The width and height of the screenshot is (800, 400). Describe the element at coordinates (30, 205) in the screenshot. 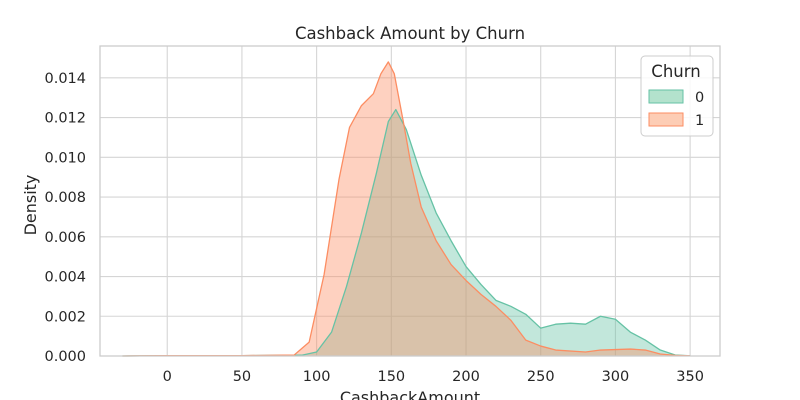

I see `y-axis-label: Density` at that location.